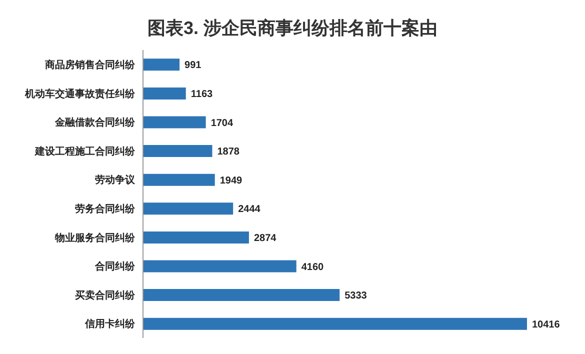 The image size is (585, 354). I want to click on y-tick-label: 金融借款合同纠纷, so click(95, 122).